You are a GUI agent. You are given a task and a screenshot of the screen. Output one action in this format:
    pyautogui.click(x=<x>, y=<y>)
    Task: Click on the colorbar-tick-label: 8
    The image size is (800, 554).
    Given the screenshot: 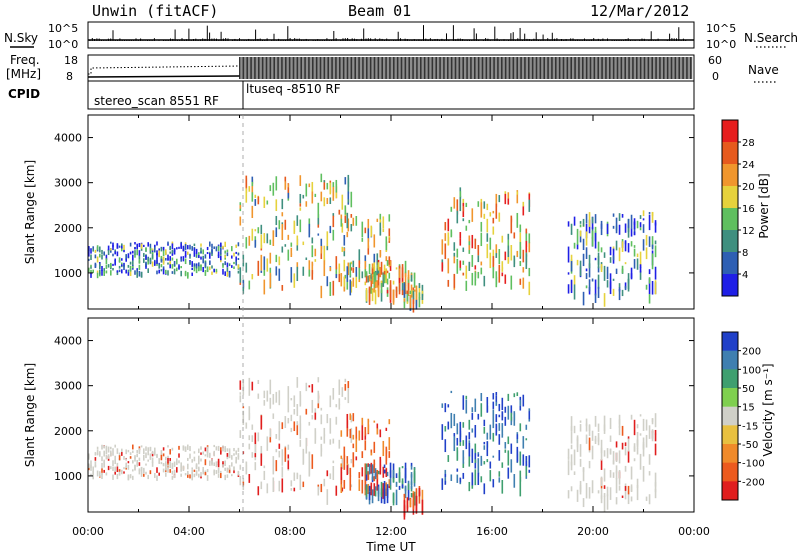 What is the action you would take?
    pyautogui.click(x=745, y=253)
    